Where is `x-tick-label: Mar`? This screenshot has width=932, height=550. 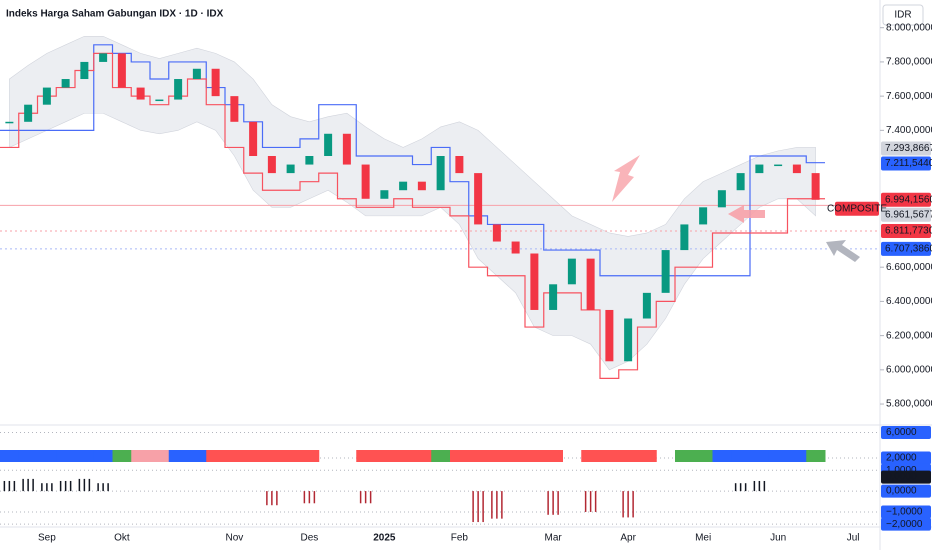 x-tick-label: Mar is located at coordinates (554, 538).